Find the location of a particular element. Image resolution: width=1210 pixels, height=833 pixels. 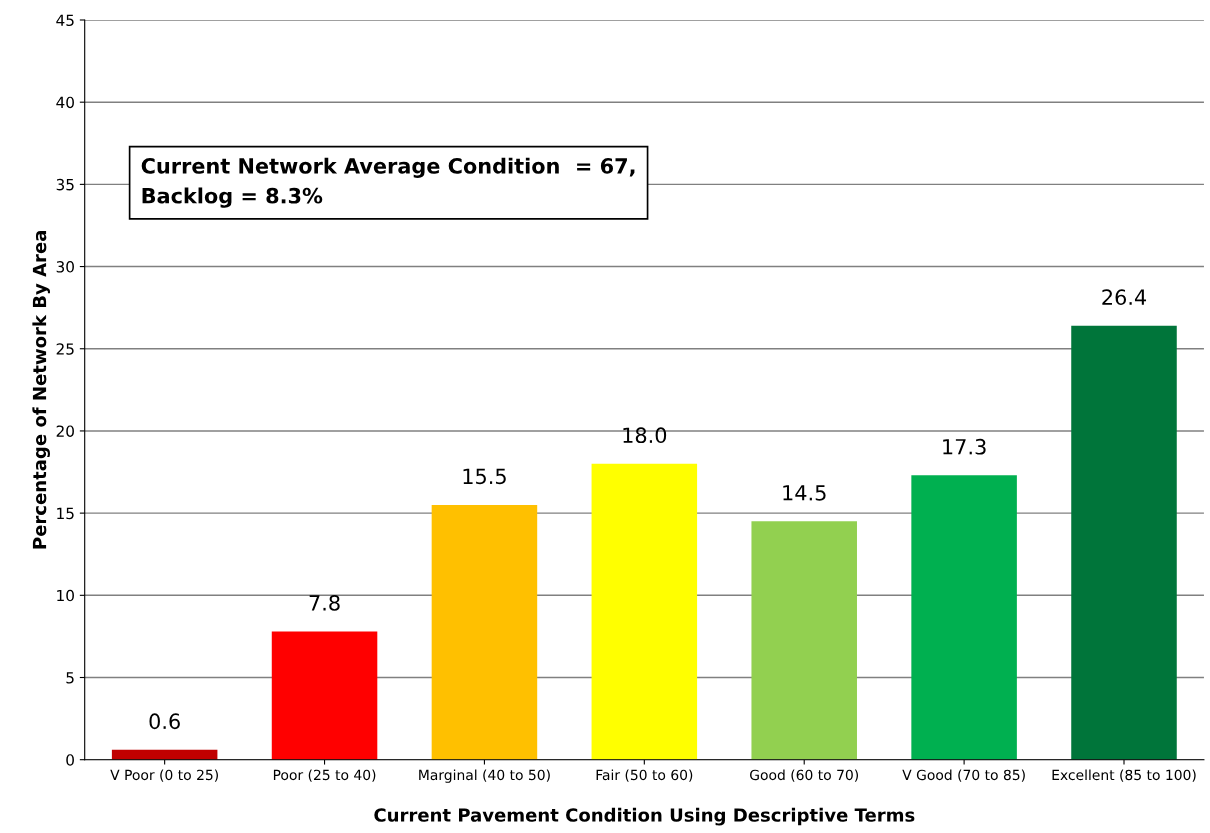

y-tick-label: 0 is located at coordinates (70, 760).